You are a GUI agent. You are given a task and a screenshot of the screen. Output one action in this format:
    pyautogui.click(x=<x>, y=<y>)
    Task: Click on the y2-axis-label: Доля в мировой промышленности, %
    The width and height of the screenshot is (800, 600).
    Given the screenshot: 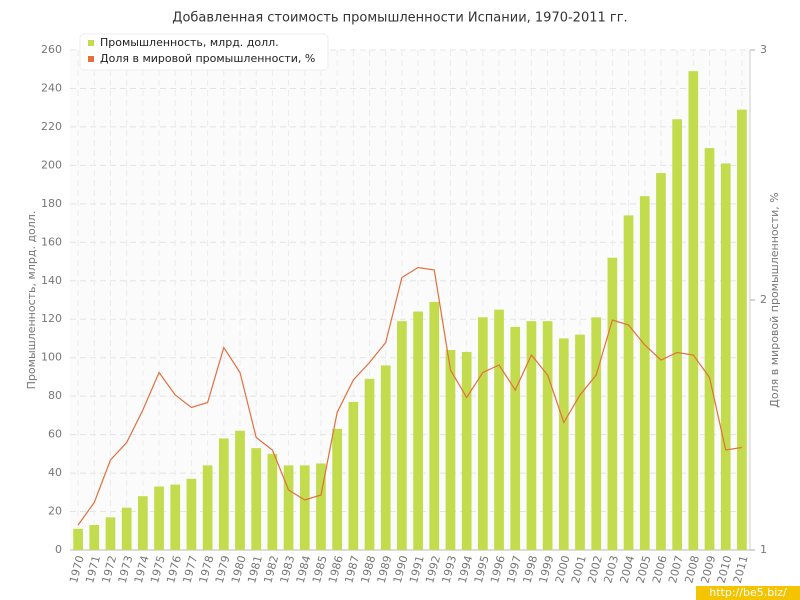 What is the action you would take?
    pyautogui.click(x=774, y=299)
    